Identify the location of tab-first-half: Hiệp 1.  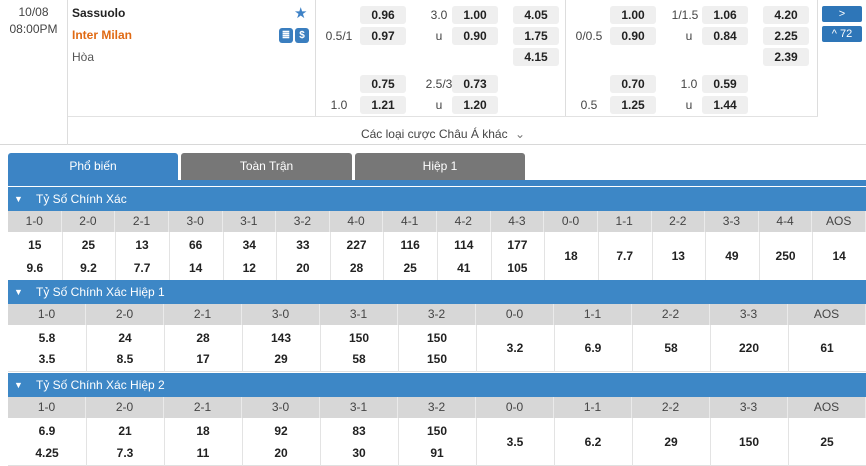
(440, 166).